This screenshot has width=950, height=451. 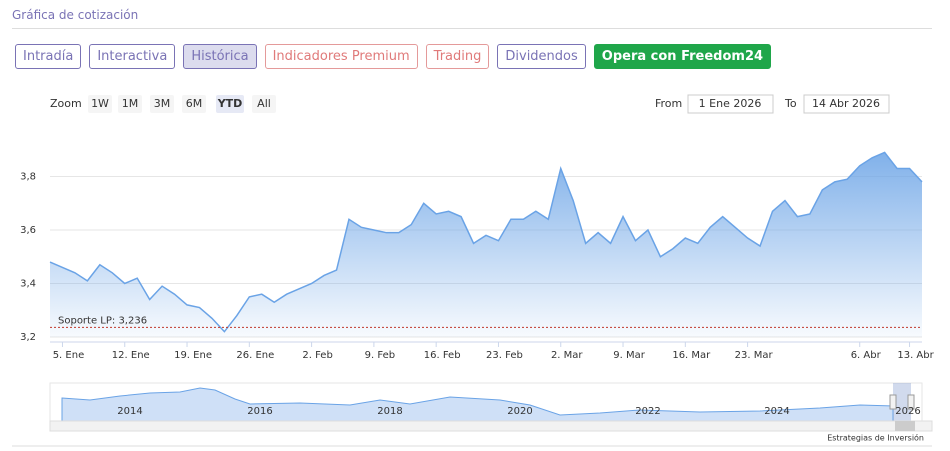 What do you see at coordinates (866, 355) in the screenshot?
I see `x-tick-label: 6. Abr` at bounding box center [866, 355].